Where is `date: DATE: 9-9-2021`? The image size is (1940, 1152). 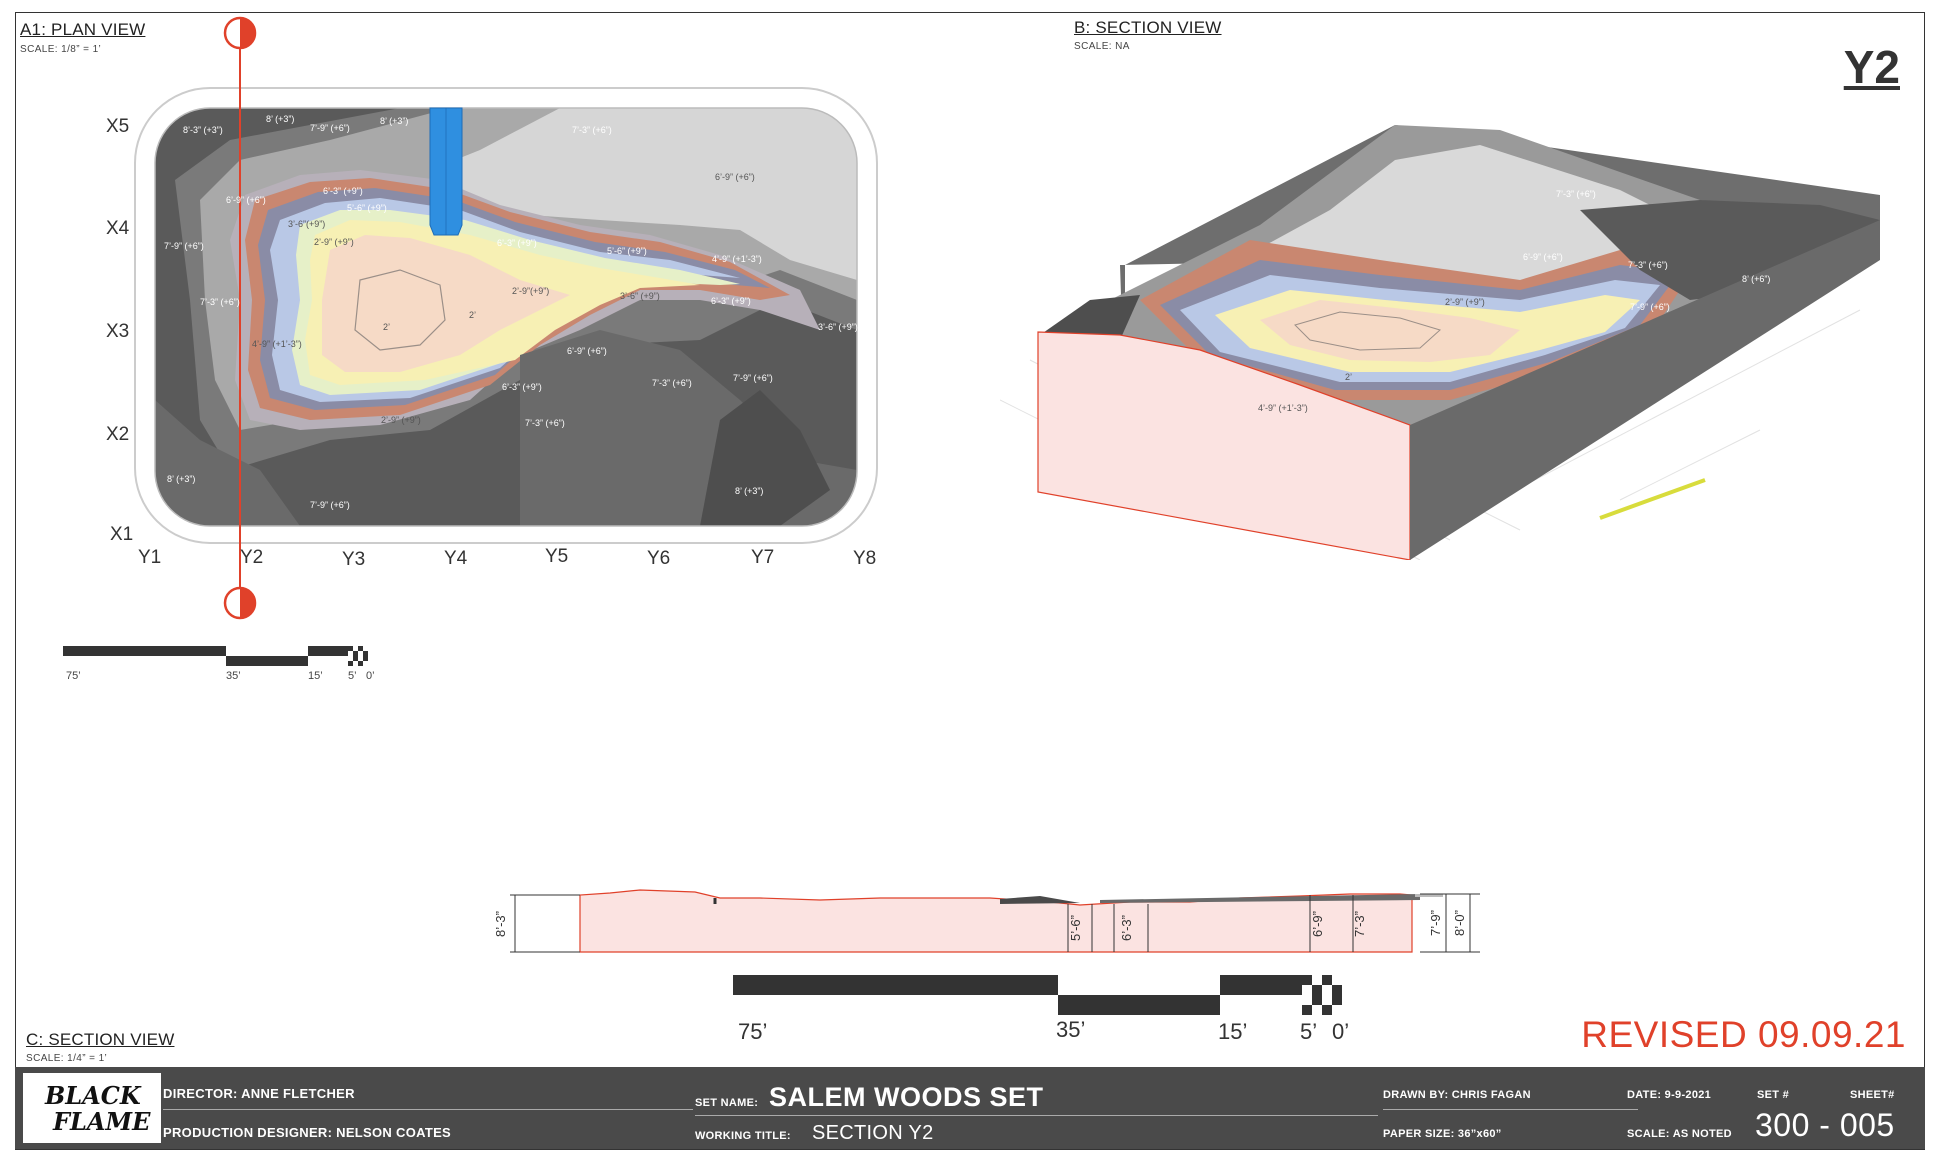
date: DATE: 9-9-2021 is located at coordinates (1669, 1095).